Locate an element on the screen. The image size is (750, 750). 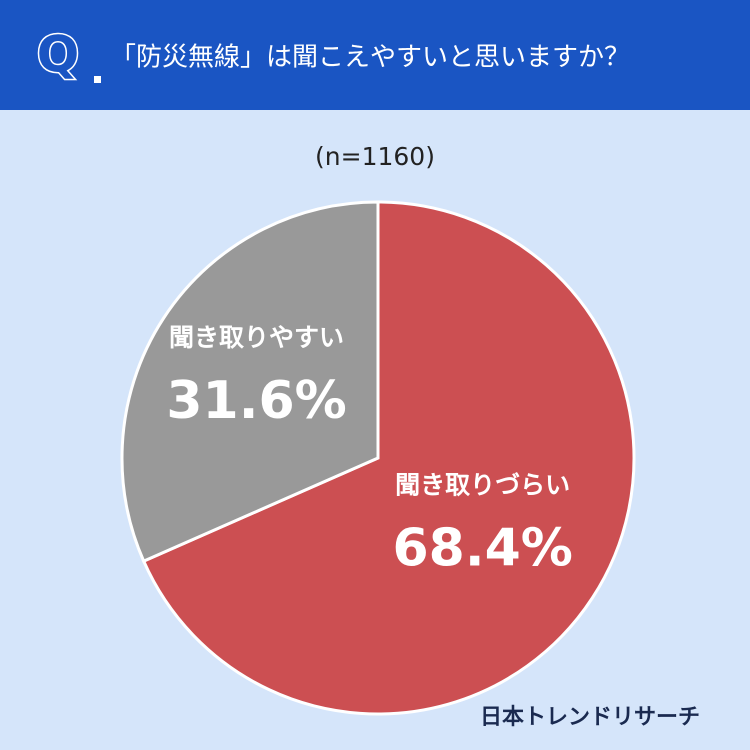
header-bar is located at coordinates (375, 55).